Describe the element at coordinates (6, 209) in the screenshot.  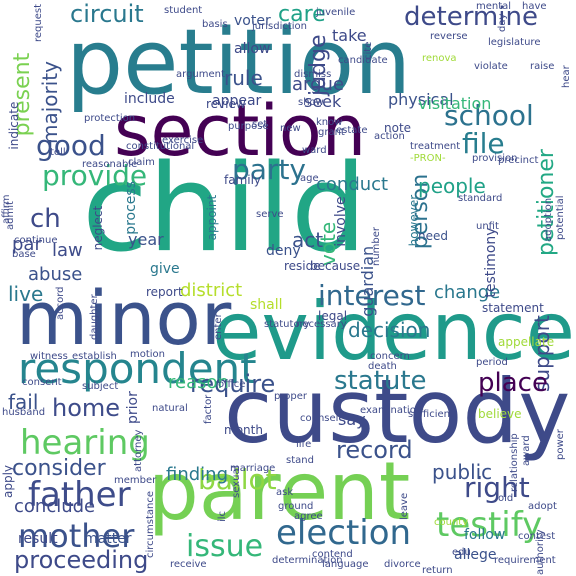
I see `cloud-word: affirm` at that location.